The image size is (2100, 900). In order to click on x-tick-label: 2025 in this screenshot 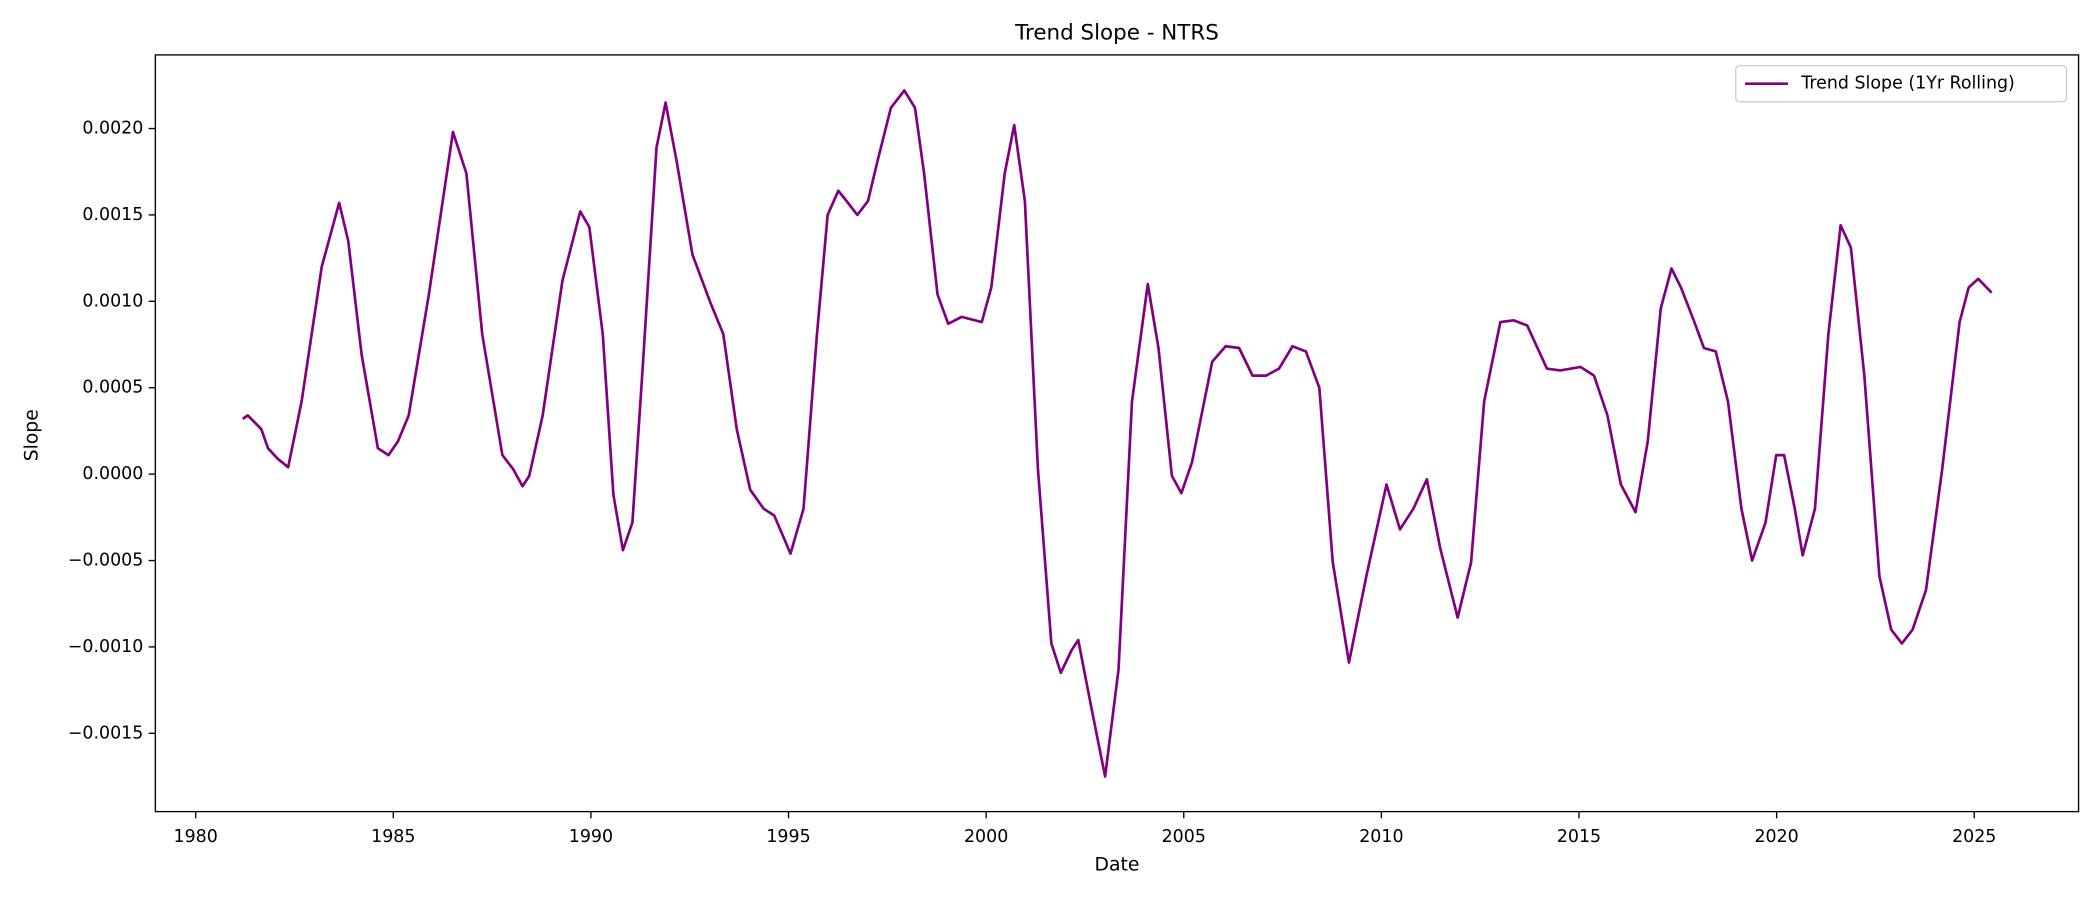, I will do `click(1974, 837)`.